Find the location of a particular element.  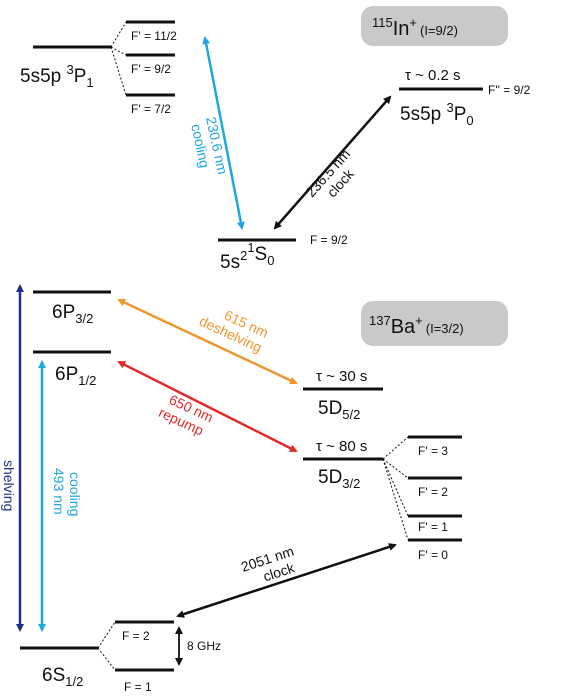

ba-6s12-label: 6S1/2 is located at coordinates (62, 677).